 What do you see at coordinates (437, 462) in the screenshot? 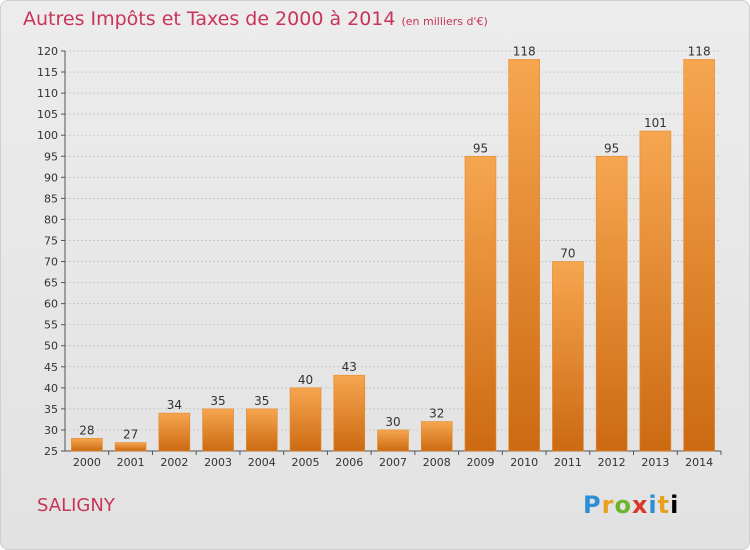
I see `x-tick-label: 2008` at bounding box center [437, 462].